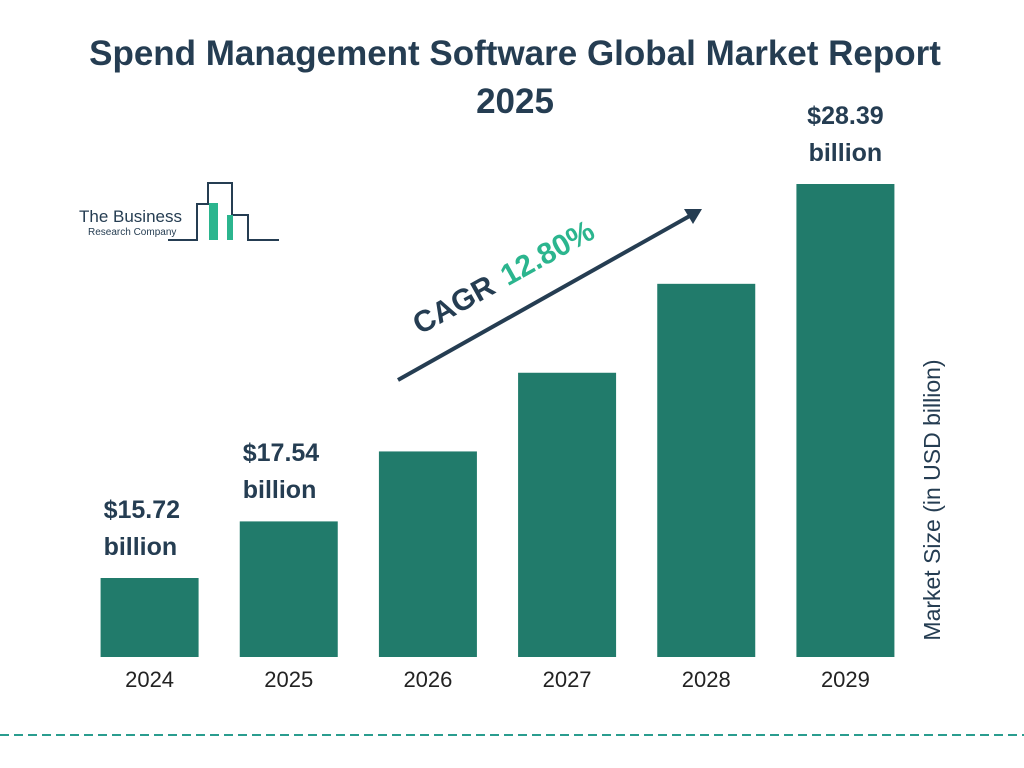  What do you see at coordinates (547, 253) in the screenshot?
I see `cagr-value: 12.80%` at bounding box center [547, 253].